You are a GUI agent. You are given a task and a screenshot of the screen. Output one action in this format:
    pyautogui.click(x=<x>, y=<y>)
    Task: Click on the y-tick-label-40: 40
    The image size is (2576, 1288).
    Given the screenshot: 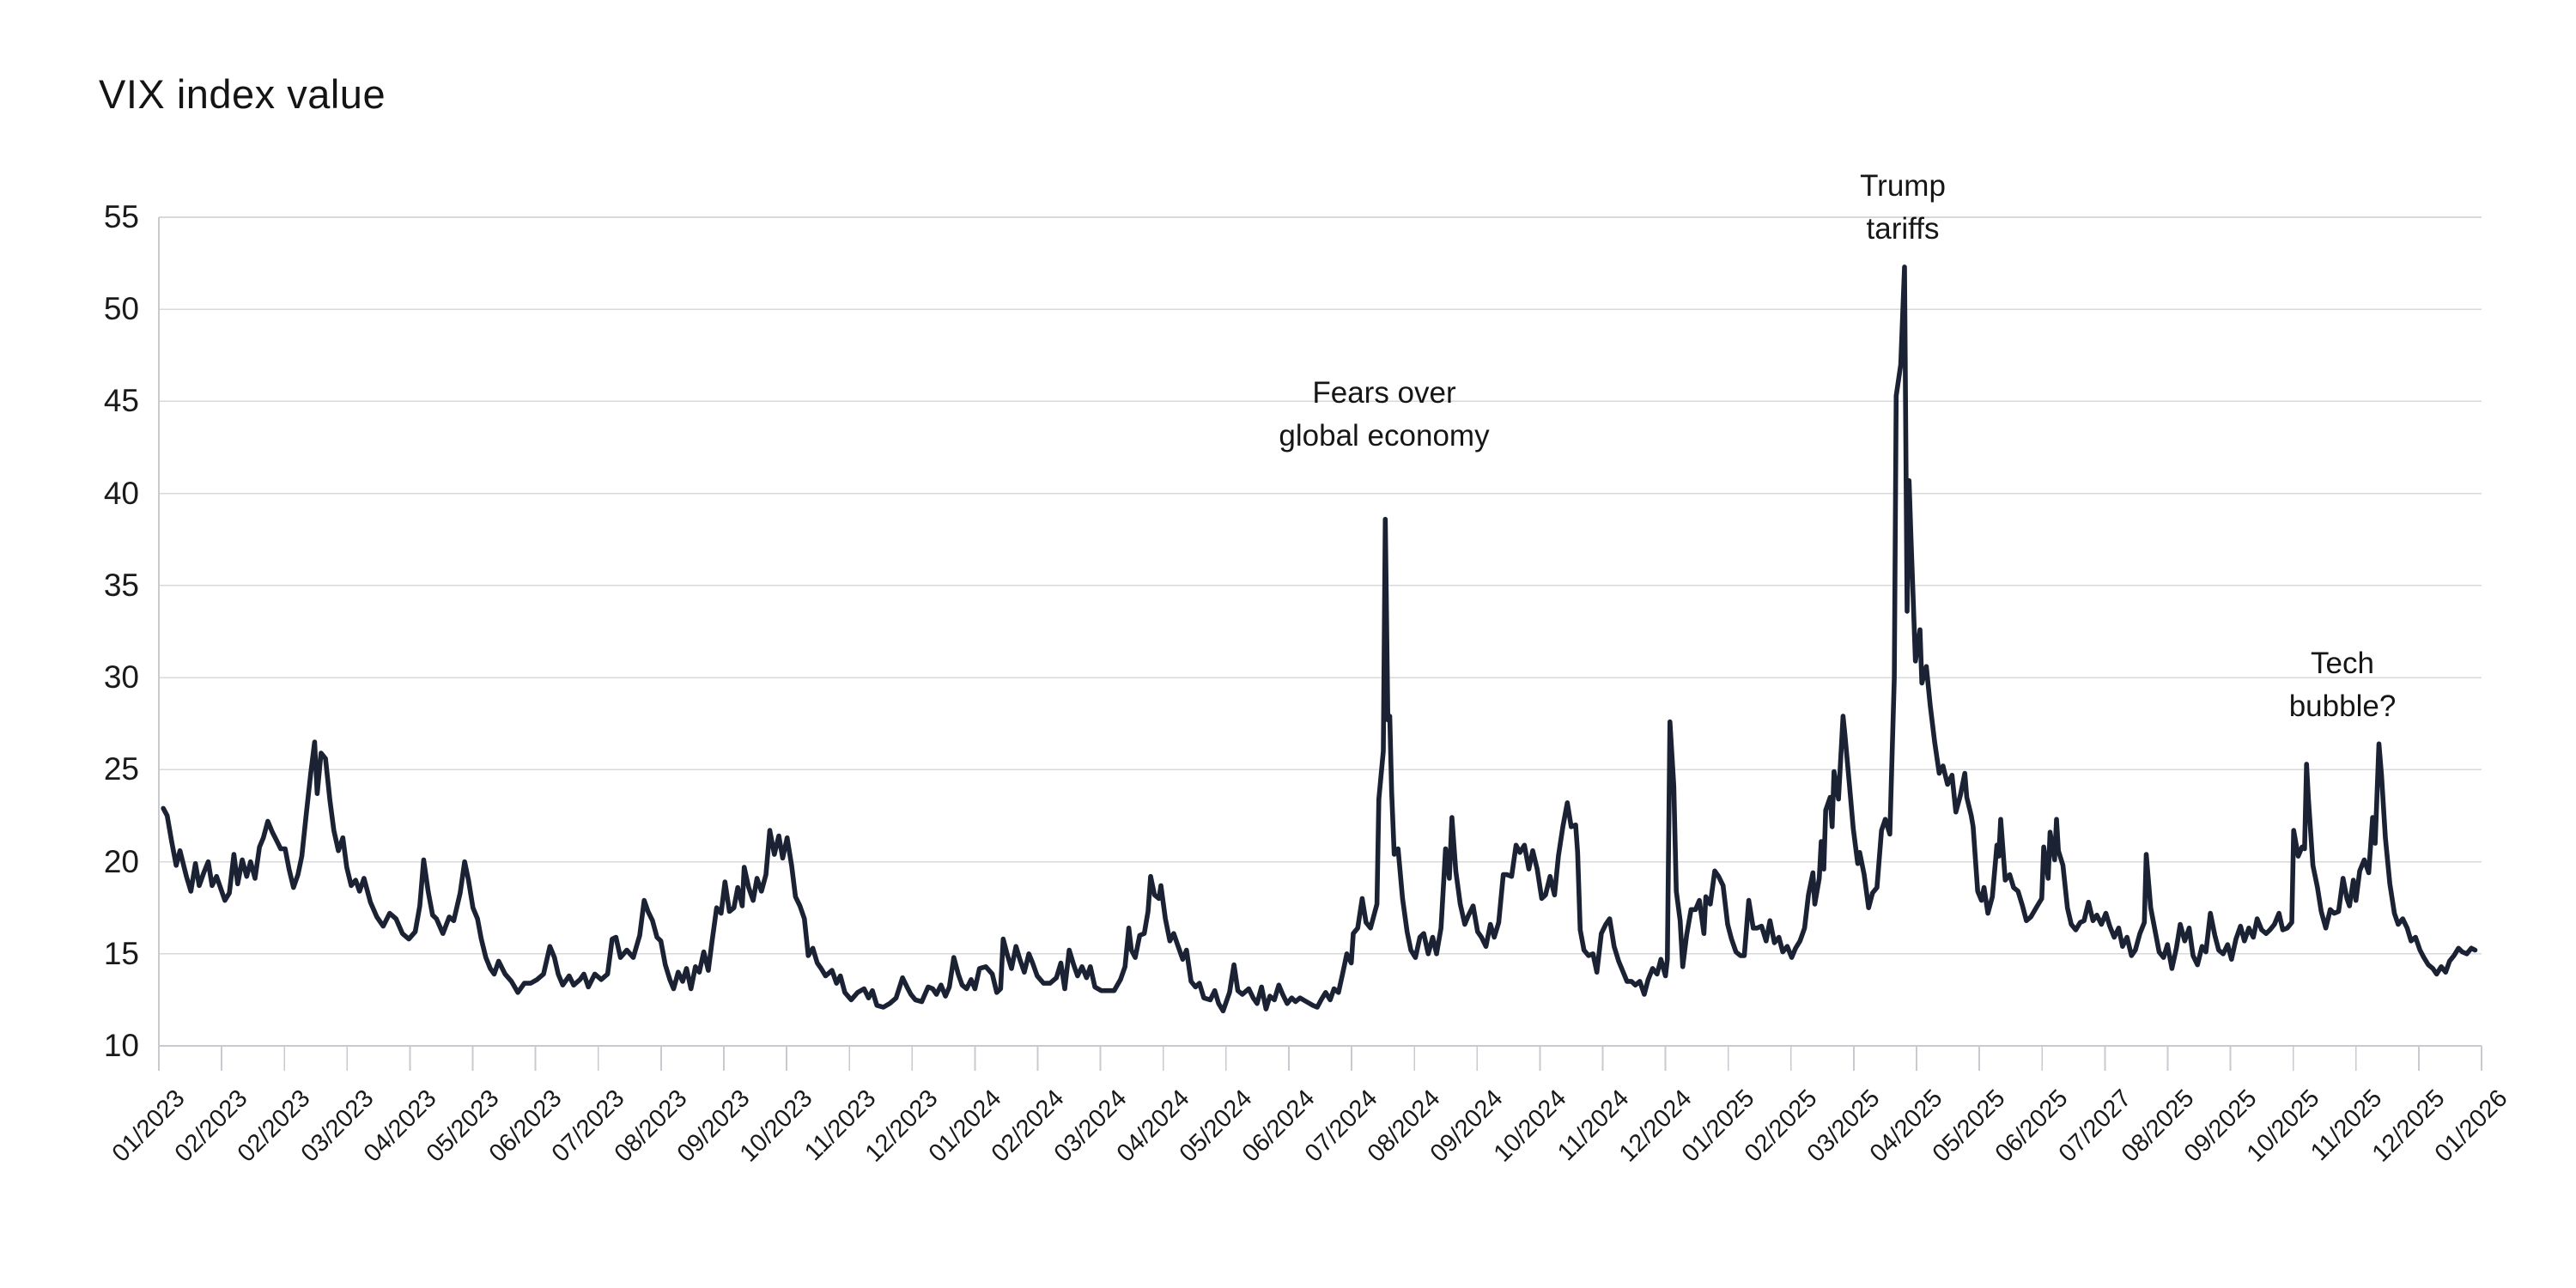 What is the action you would take?
    pyautogui.click(x=121, y=493)
    